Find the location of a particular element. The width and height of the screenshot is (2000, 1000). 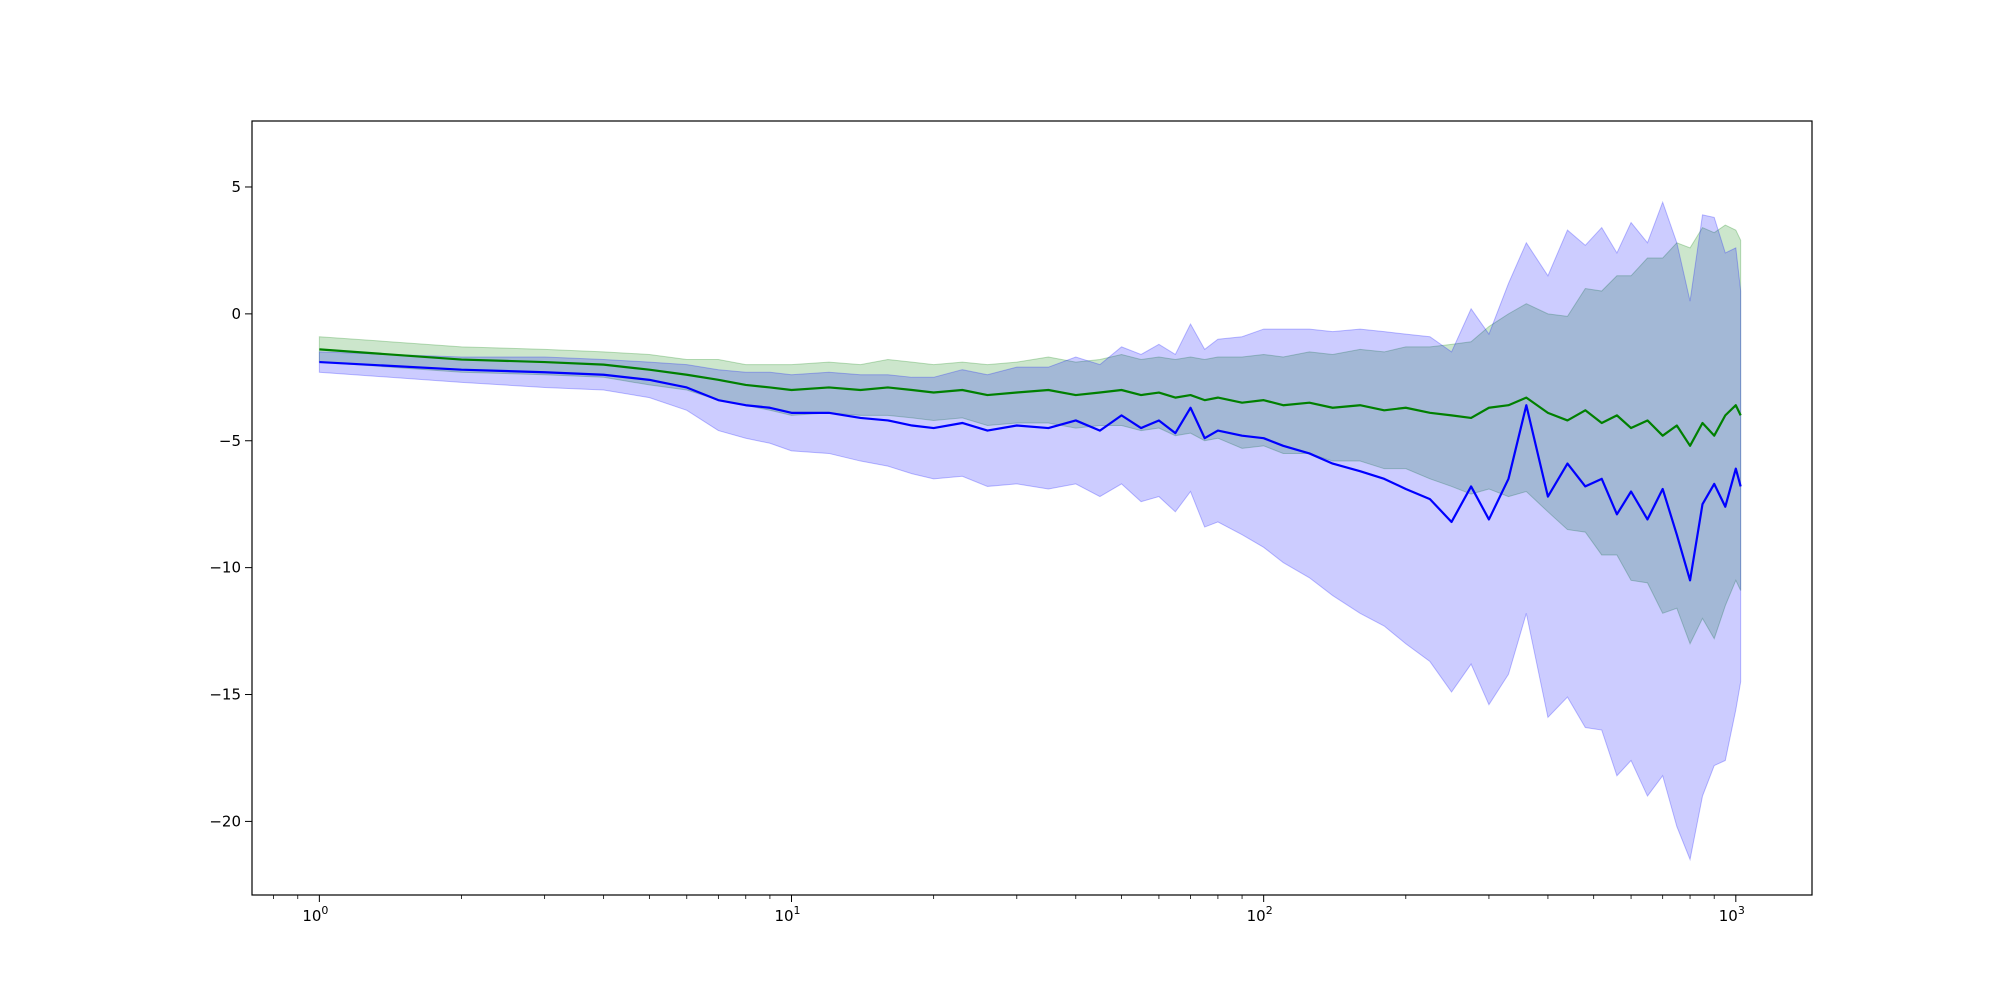

x-axis: 100 101 102 103 is located at coordinates (1009, 910).